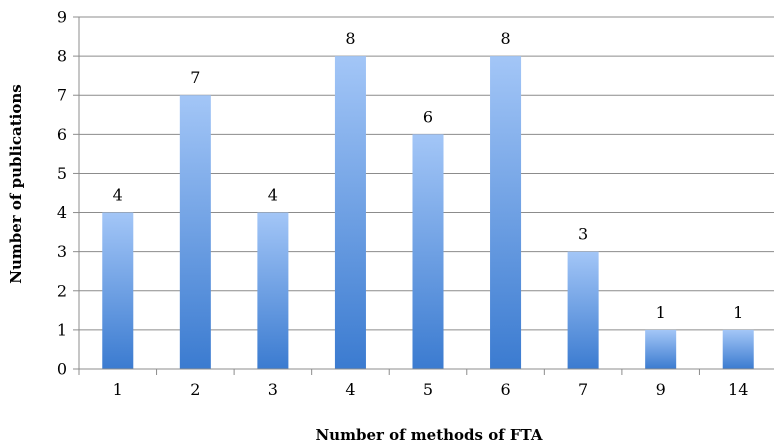 This screenshot has height=448, width=774. I want to click on x-tick-label: 9, so click(661, 389).